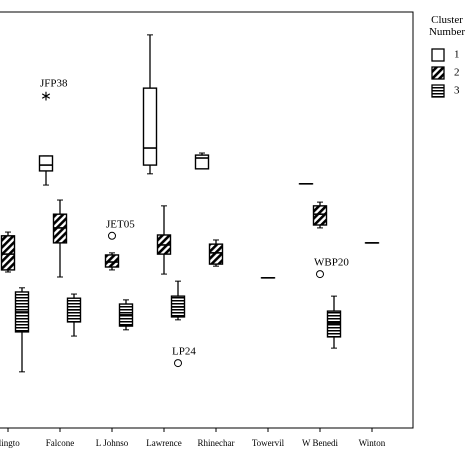 The height and width of the screenshot is (474, 474). Describe the element at coordinates (447, 26) in the screenshot. I see `legend-title: Cluster Number` at that location.